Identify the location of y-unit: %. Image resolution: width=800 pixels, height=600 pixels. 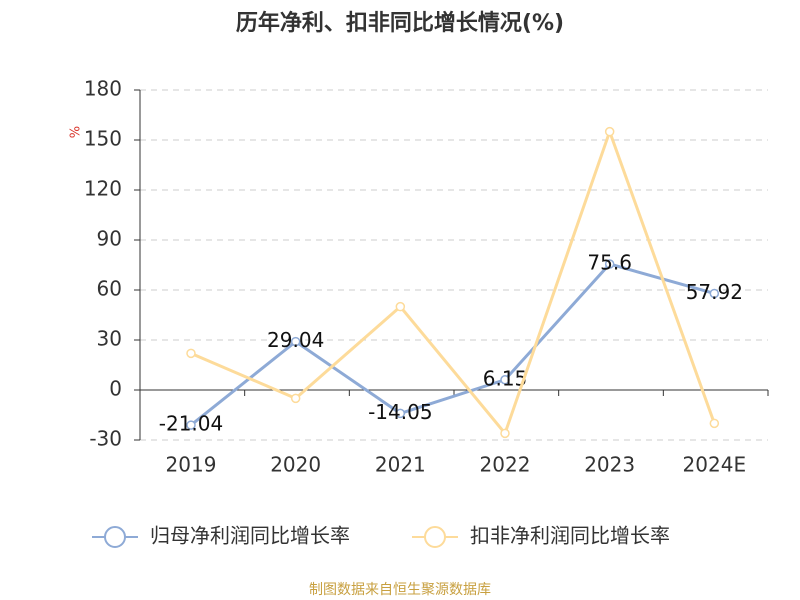
(76, 132).